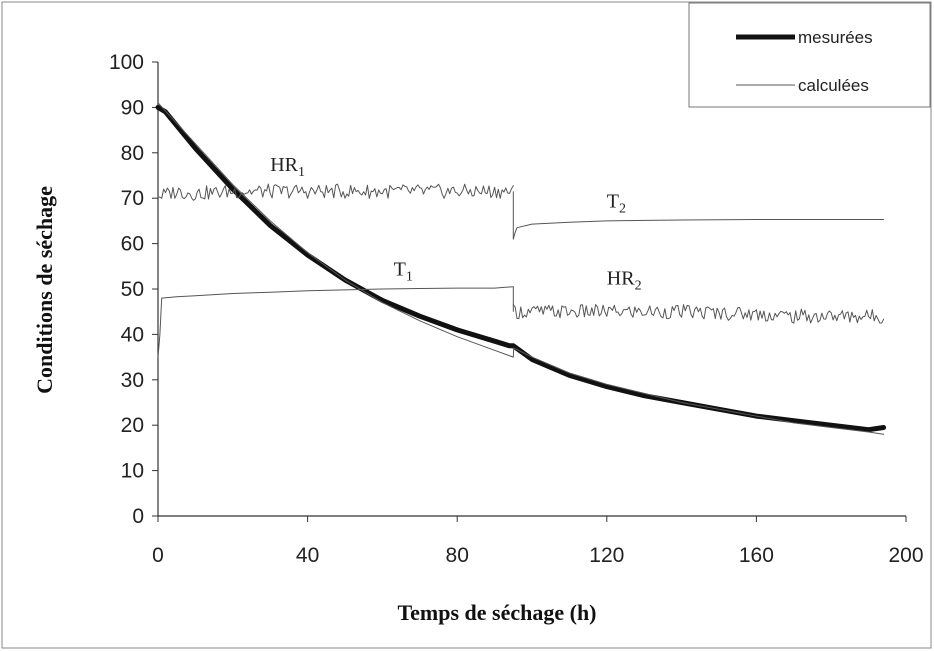 This screenshot has width=934, height=651. What do you see at coordinates (132, 471) in the screenshot?
I see `y-tick-label: 10` at bounding box center [132, 471].